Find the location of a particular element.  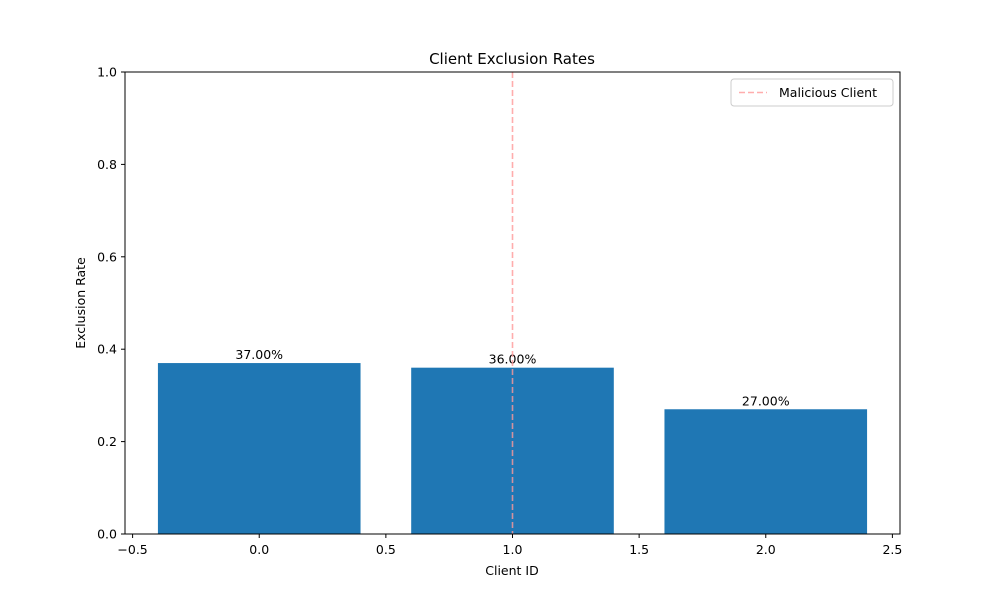

y-axis-label: Exclusion Rate is located at coordinates (80, 303).